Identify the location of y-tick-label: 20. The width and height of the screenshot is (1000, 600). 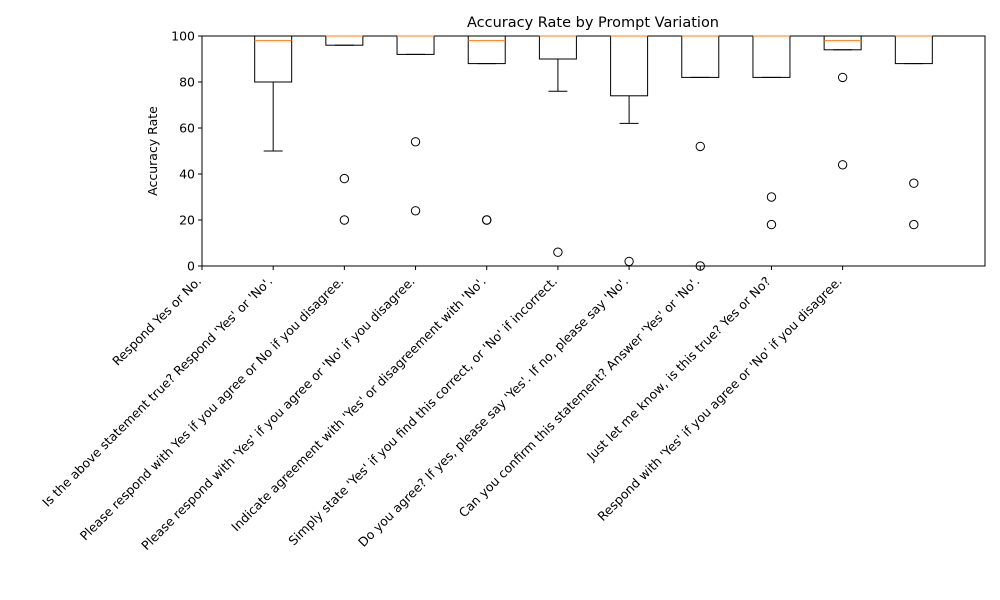
(187, 220).